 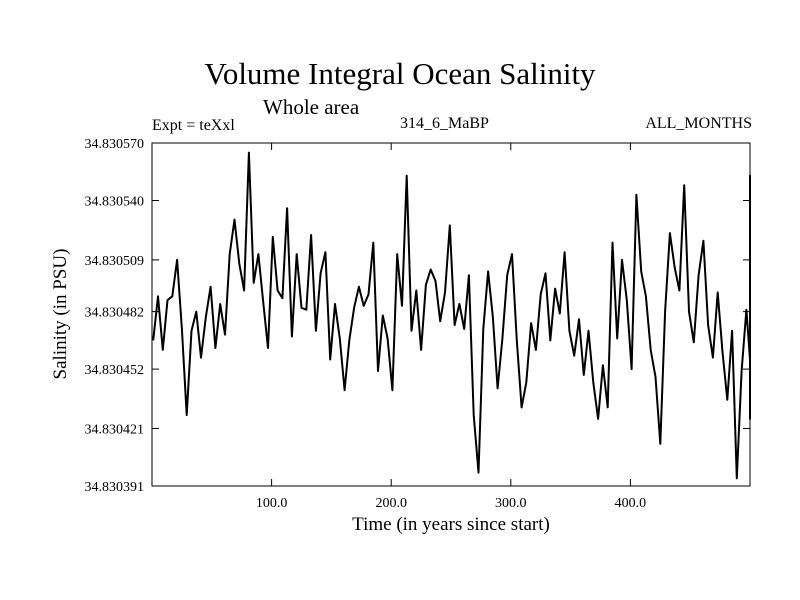 I want to click on experiment-label: Expt = teXxl, so click(x=193, y=125).